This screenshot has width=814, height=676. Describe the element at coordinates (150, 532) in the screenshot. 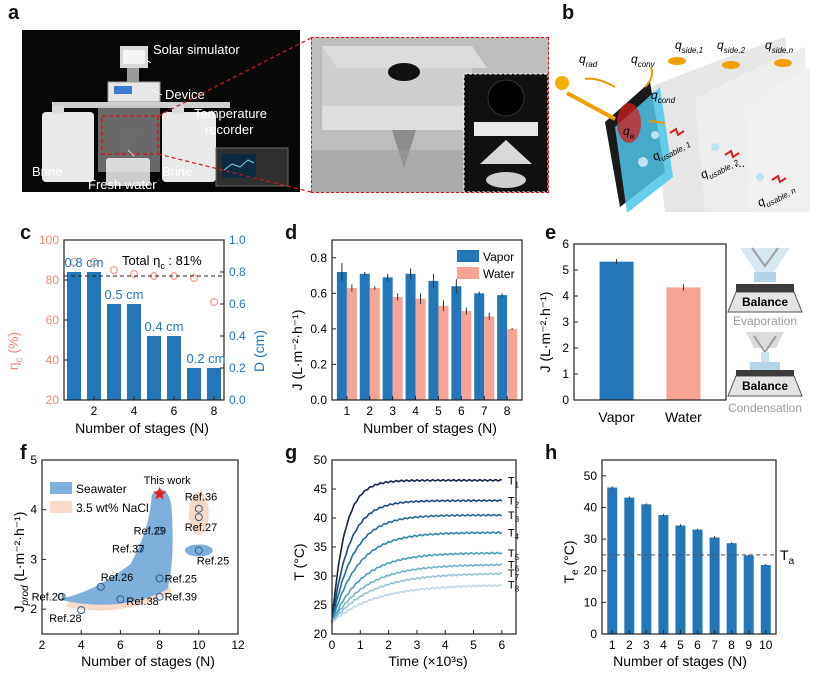

I see `f-ref-label: Ref.29` at that location.